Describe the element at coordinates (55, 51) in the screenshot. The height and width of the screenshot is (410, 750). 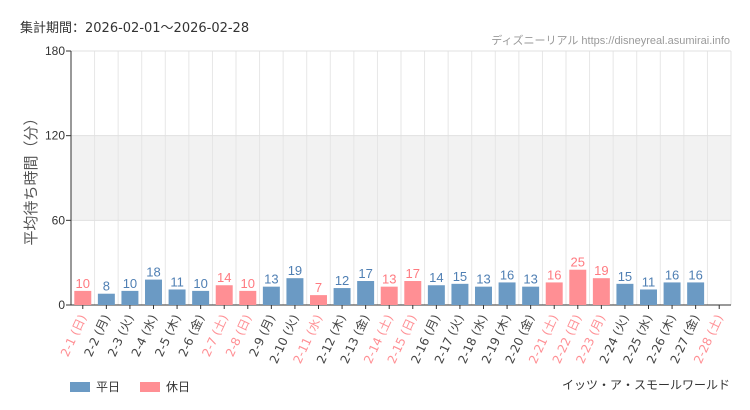
I see `y-tick-label: 180` at that location.